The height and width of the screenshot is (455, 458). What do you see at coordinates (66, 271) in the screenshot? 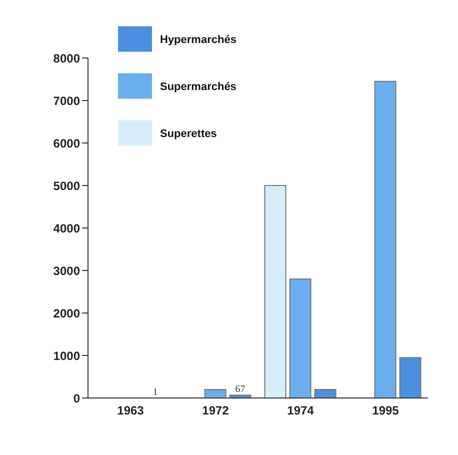
I see `y-tick-label: 3000` at bounding box center [66, 271].